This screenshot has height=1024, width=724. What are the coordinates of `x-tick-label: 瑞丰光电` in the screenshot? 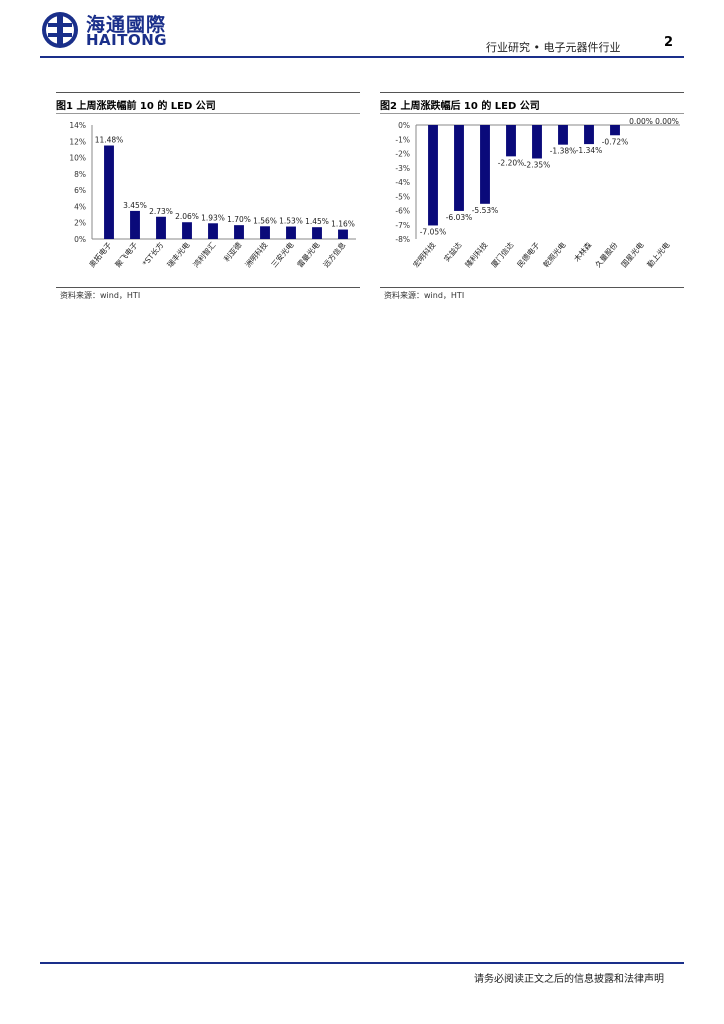 It's located at (178, 254).